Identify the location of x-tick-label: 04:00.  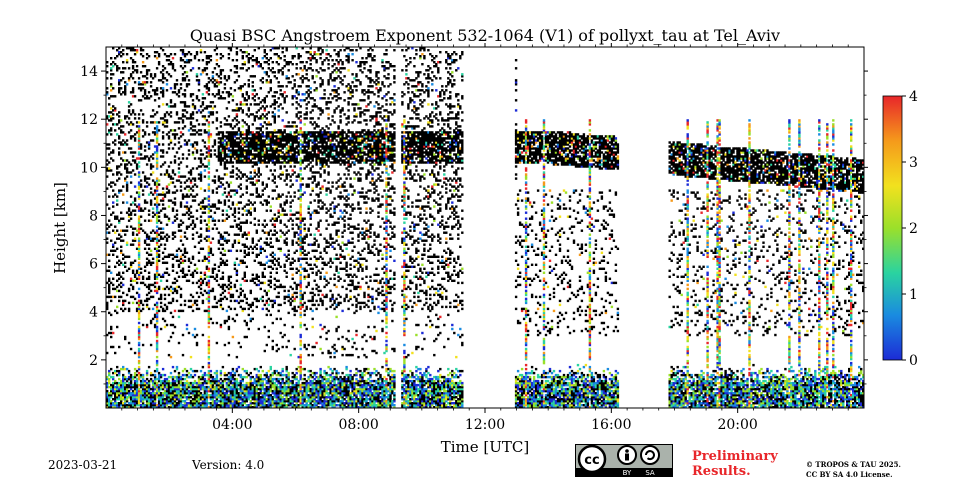
(232, 425).